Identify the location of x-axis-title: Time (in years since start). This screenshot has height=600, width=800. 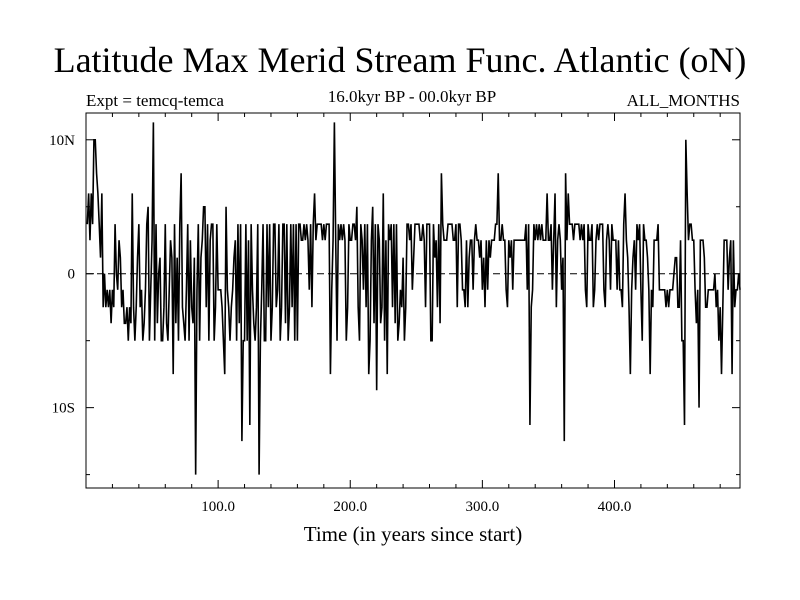
(413, 534).